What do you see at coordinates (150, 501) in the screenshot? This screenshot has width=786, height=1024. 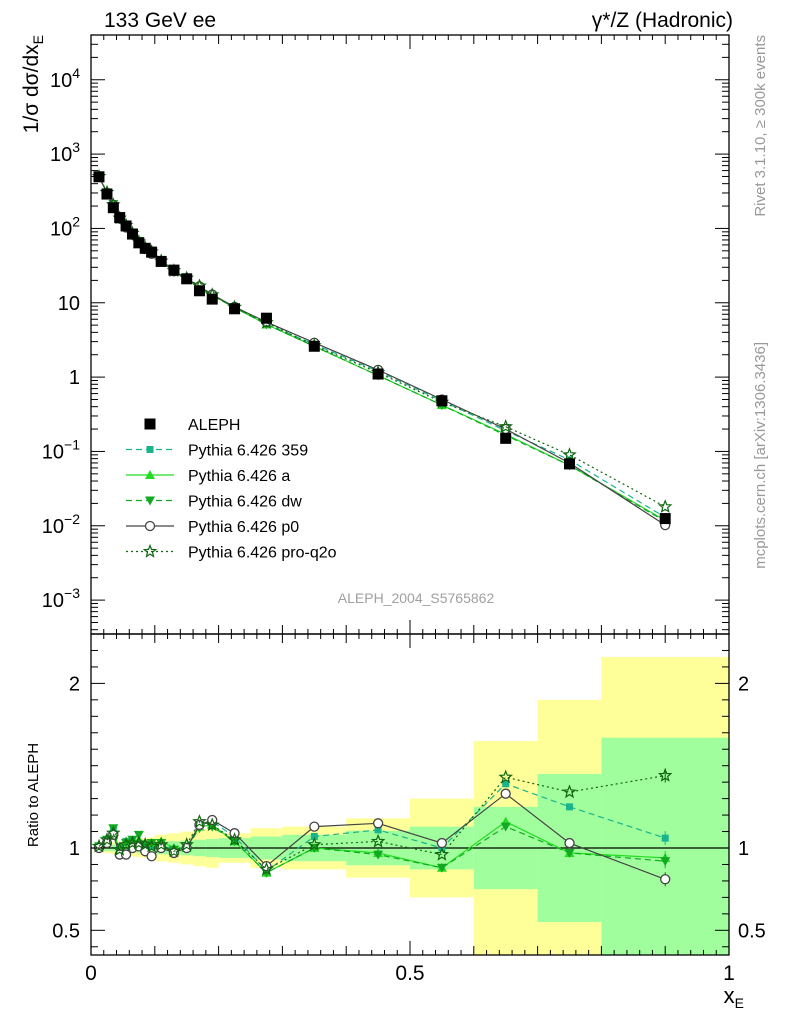 I see `legend-marker-pdw` at bounding box center [150, 501].